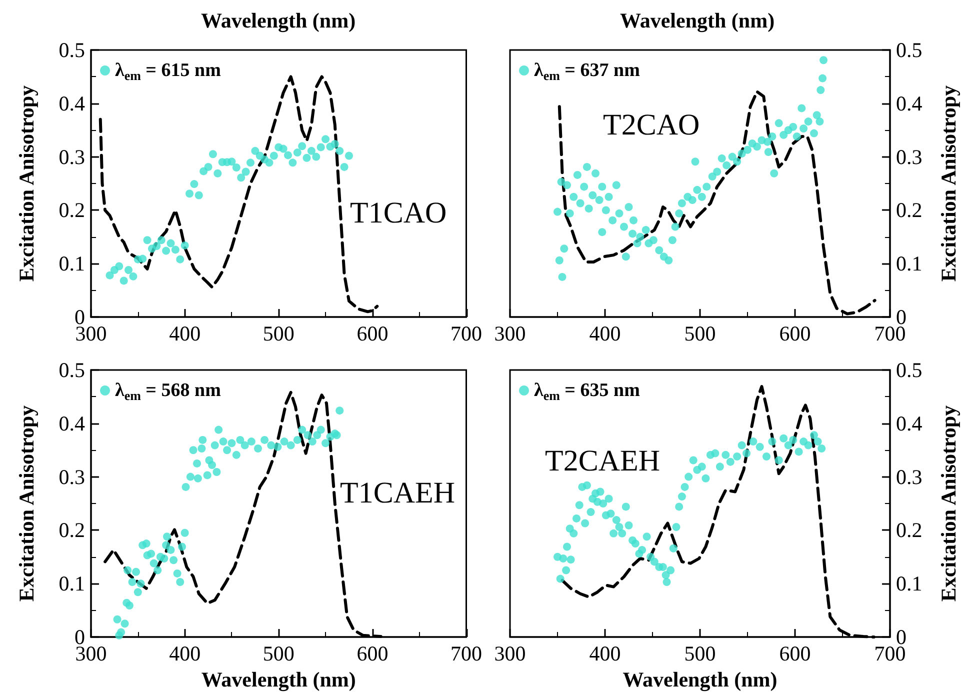 This screenshot has height=700, width=971. What do you see at coordinates (602, 461) in the screenshot?
I see `annotation: T2CAEH` at bounding box center [602, 461].